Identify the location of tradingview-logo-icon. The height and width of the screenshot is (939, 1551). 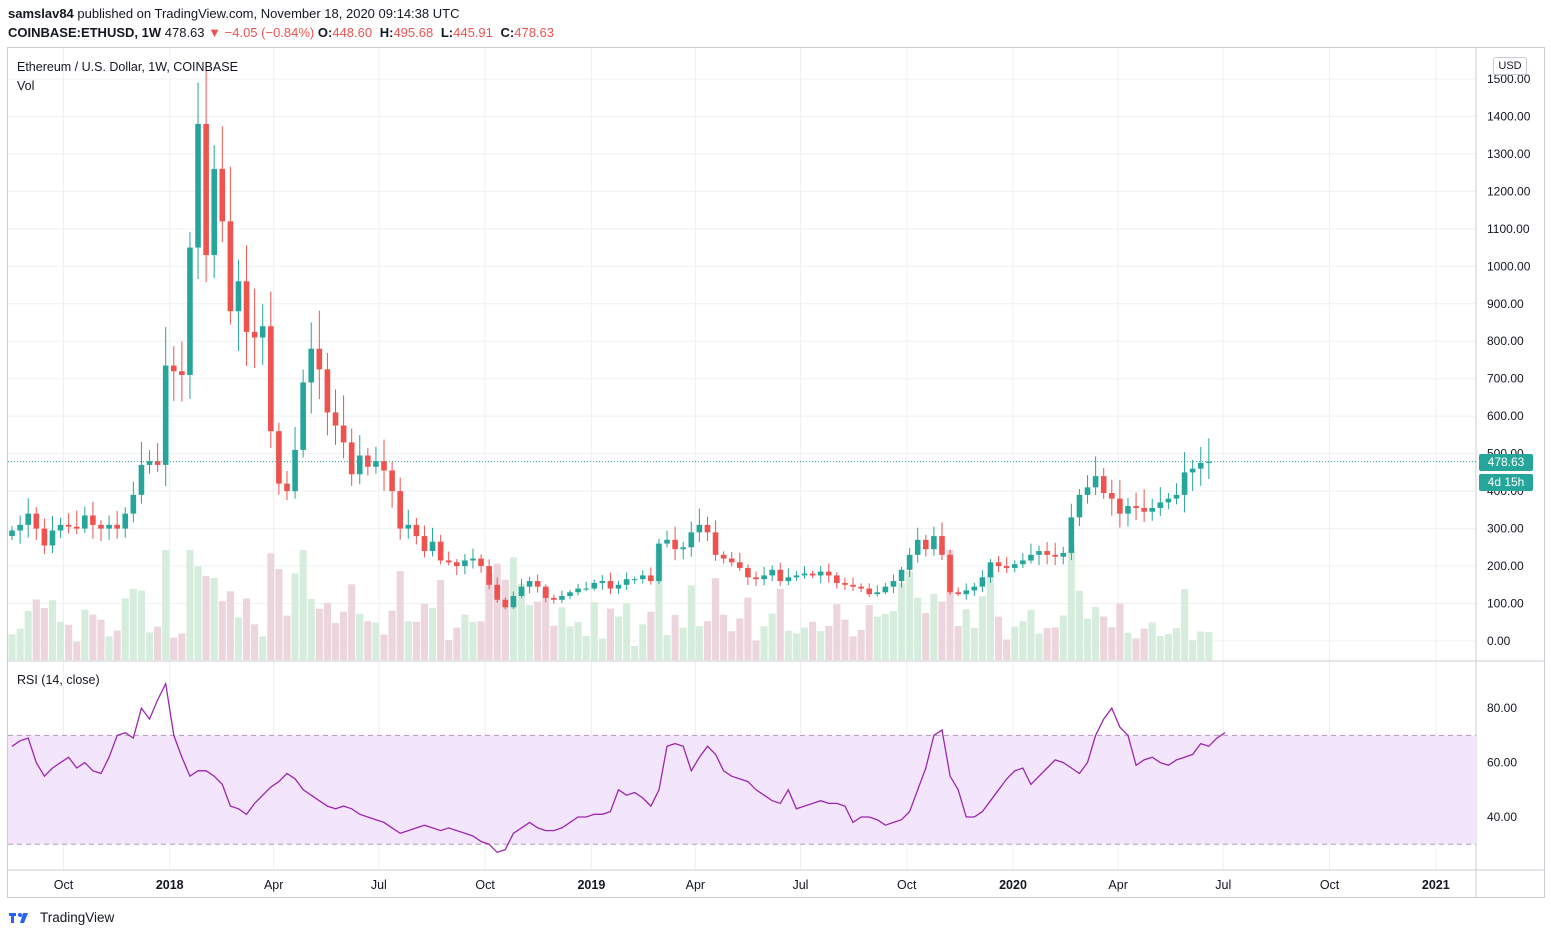
(18, 918).